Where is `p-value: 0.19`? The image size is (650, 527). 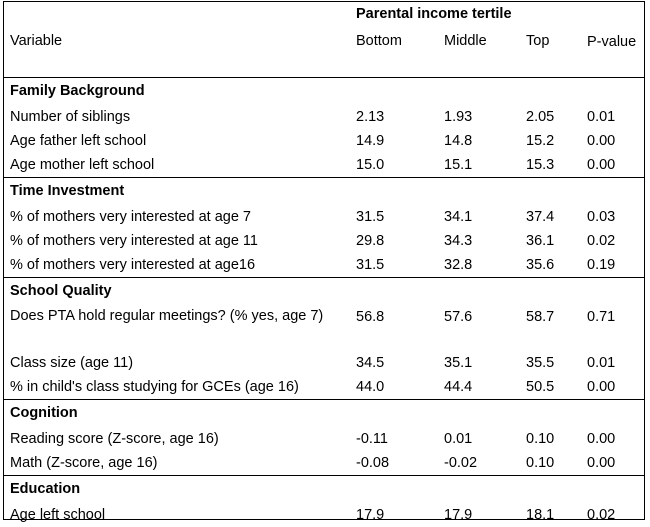
p-value: 0.19 is located at coordinates (601, 265).